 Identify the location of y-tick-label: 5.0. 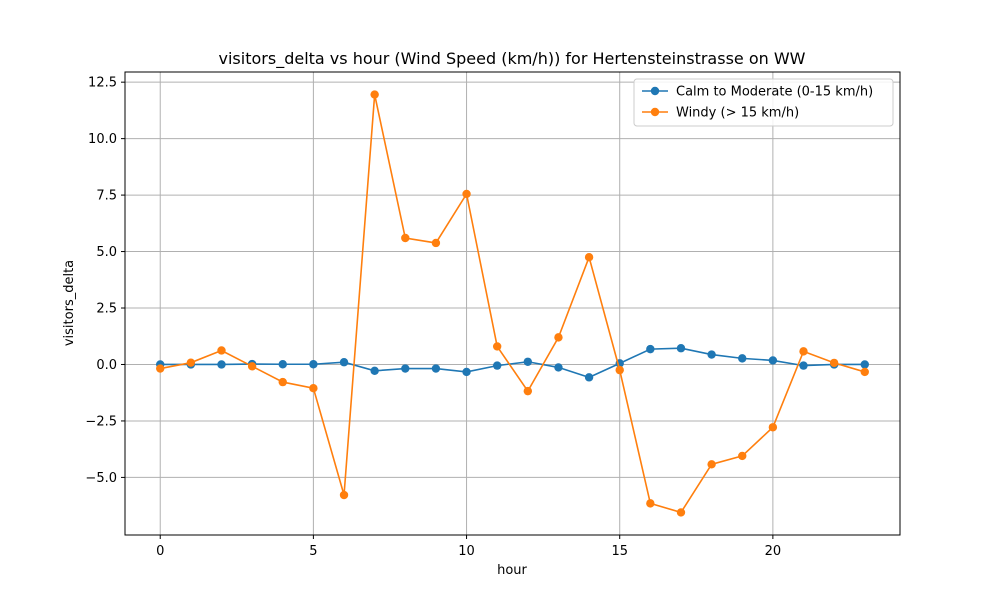
(106, 252).